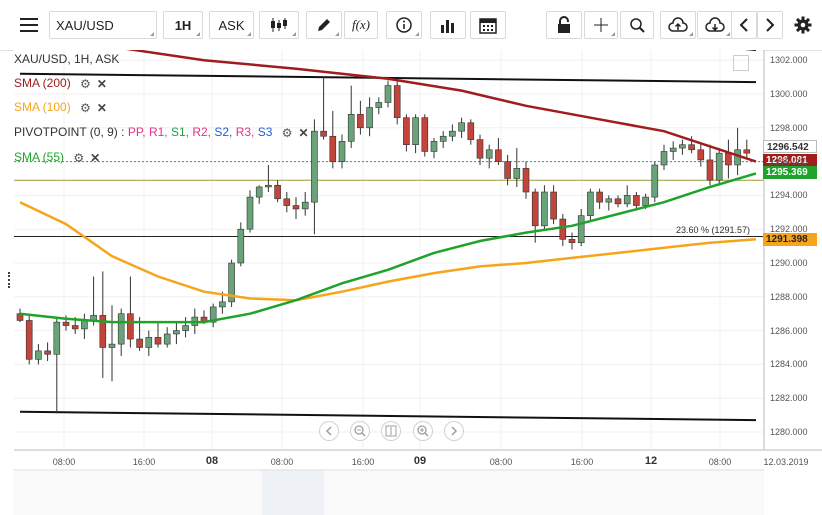  I want to click on time-tick-label: 09, so click(420, 461).